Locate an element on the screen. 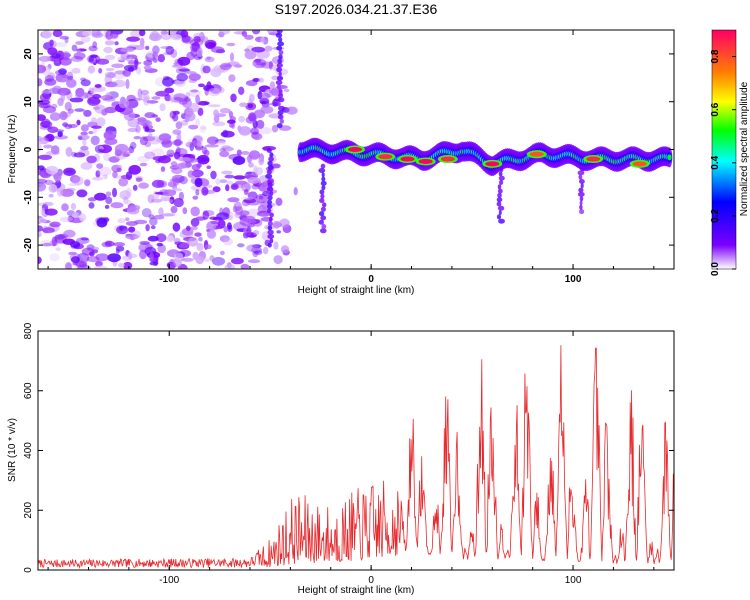 This screenshot has width=750, height=600. y-tick-label: -10 is located at coordinates (28, 197).